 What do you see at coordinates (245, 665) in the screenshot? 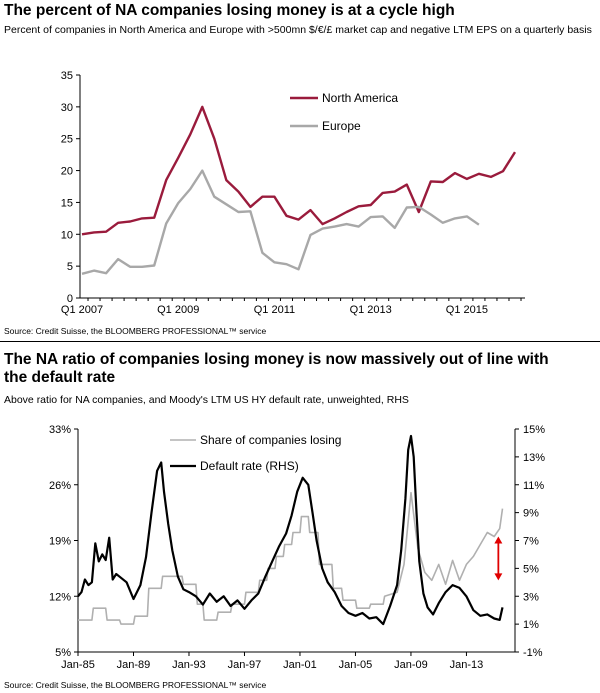
I see `chart2-x-tick-label: Jan-97` at bounding box center [245, 665].